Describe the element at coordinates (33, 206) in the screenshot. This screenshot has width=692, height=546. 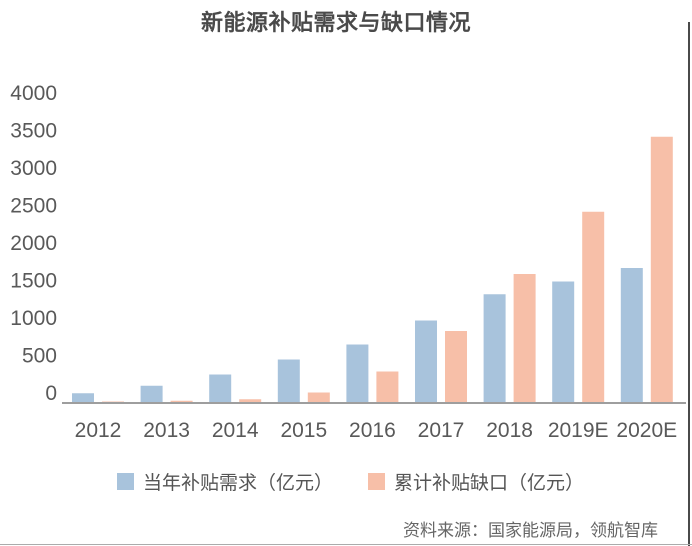
I see `svg-text: 2500` at that location.